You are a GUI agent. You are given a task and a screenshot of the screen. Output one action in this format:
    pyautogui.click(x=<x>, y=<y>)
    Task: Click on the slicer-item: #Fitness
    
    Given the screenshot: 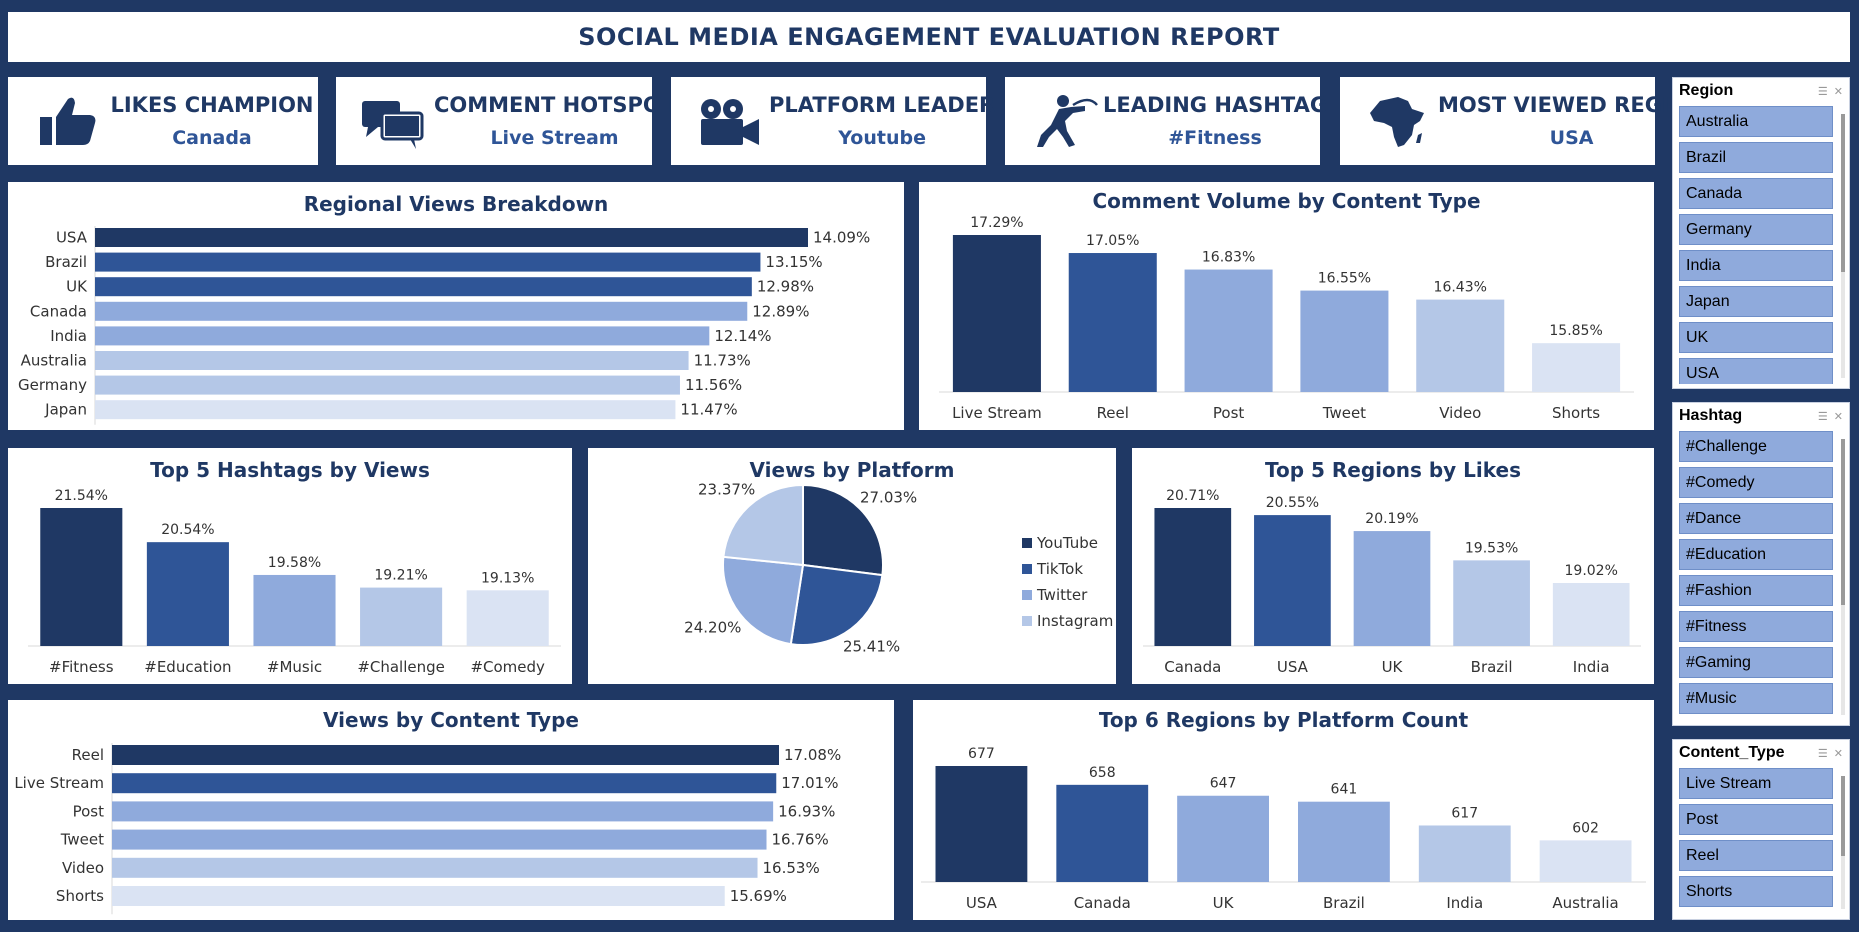 What is the action you would take?
    pyautogui.click(x=1756, y=626)
    